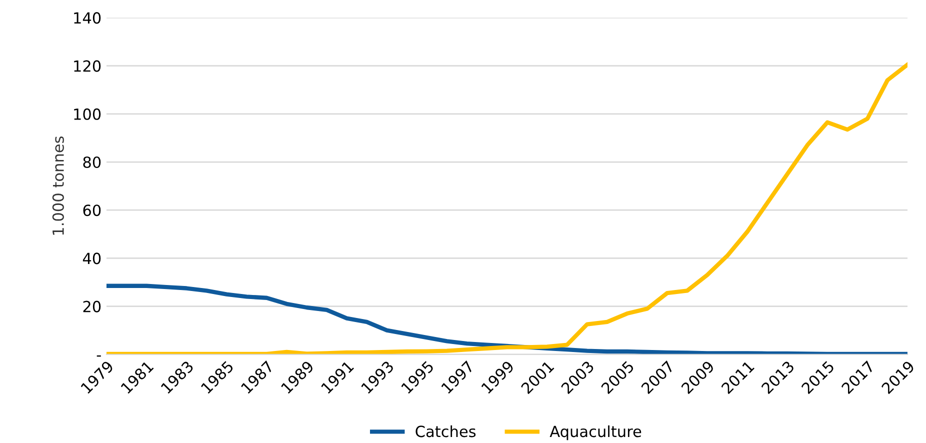  Describe the element at coordinates (92, 306) in the screenshot. I see `y-tick-label: 20` at that location.